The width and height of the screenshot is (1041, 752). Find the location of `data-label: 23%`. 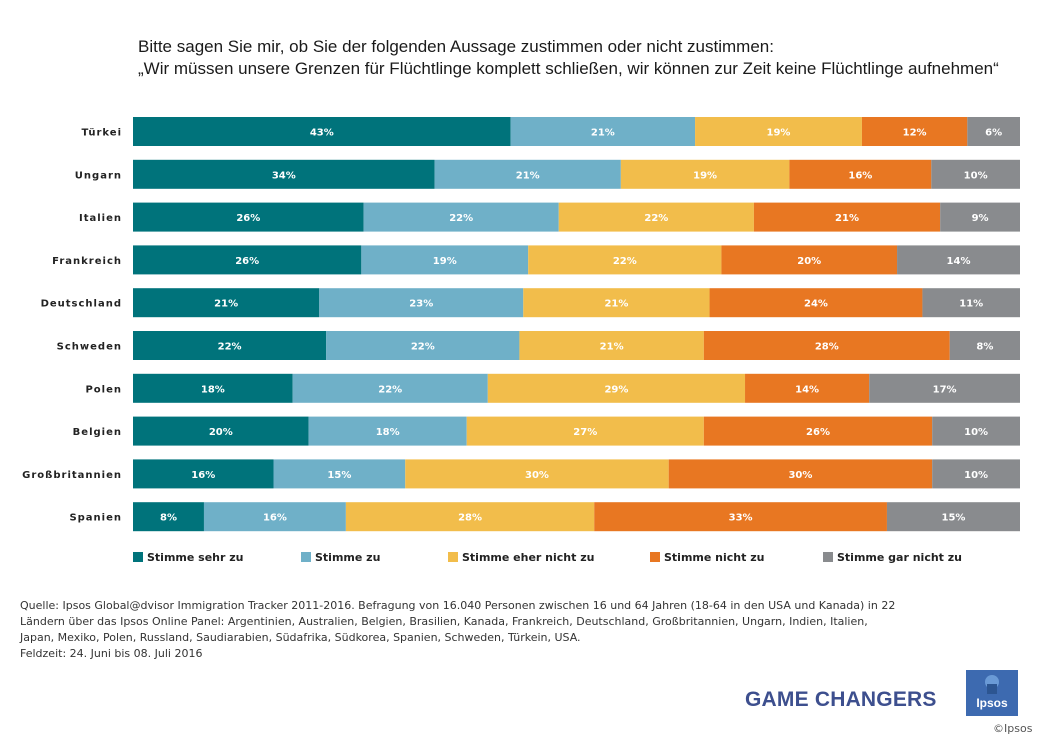

data-label: 23% is located at coordinates (421, 304).